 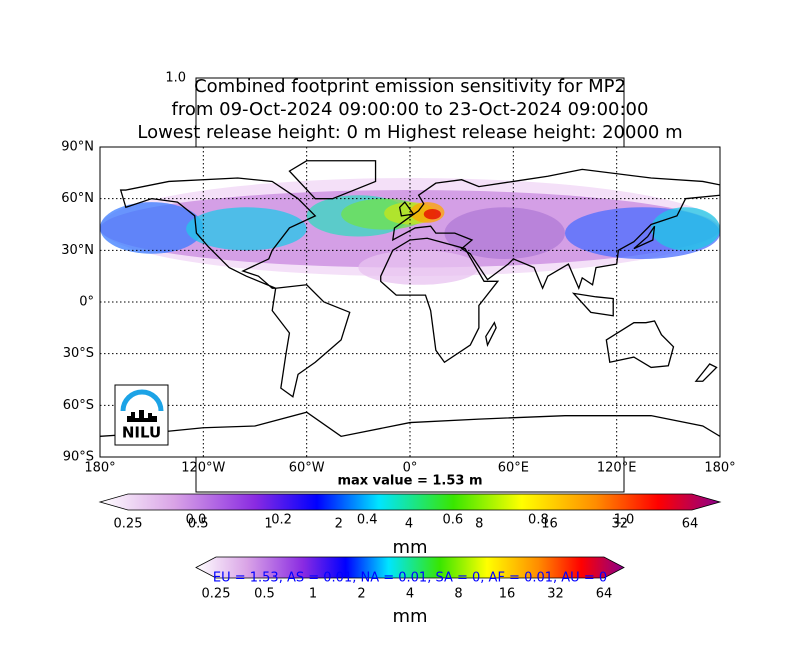 I want to click on lon-label: 0°, so click(x=410, y=468).